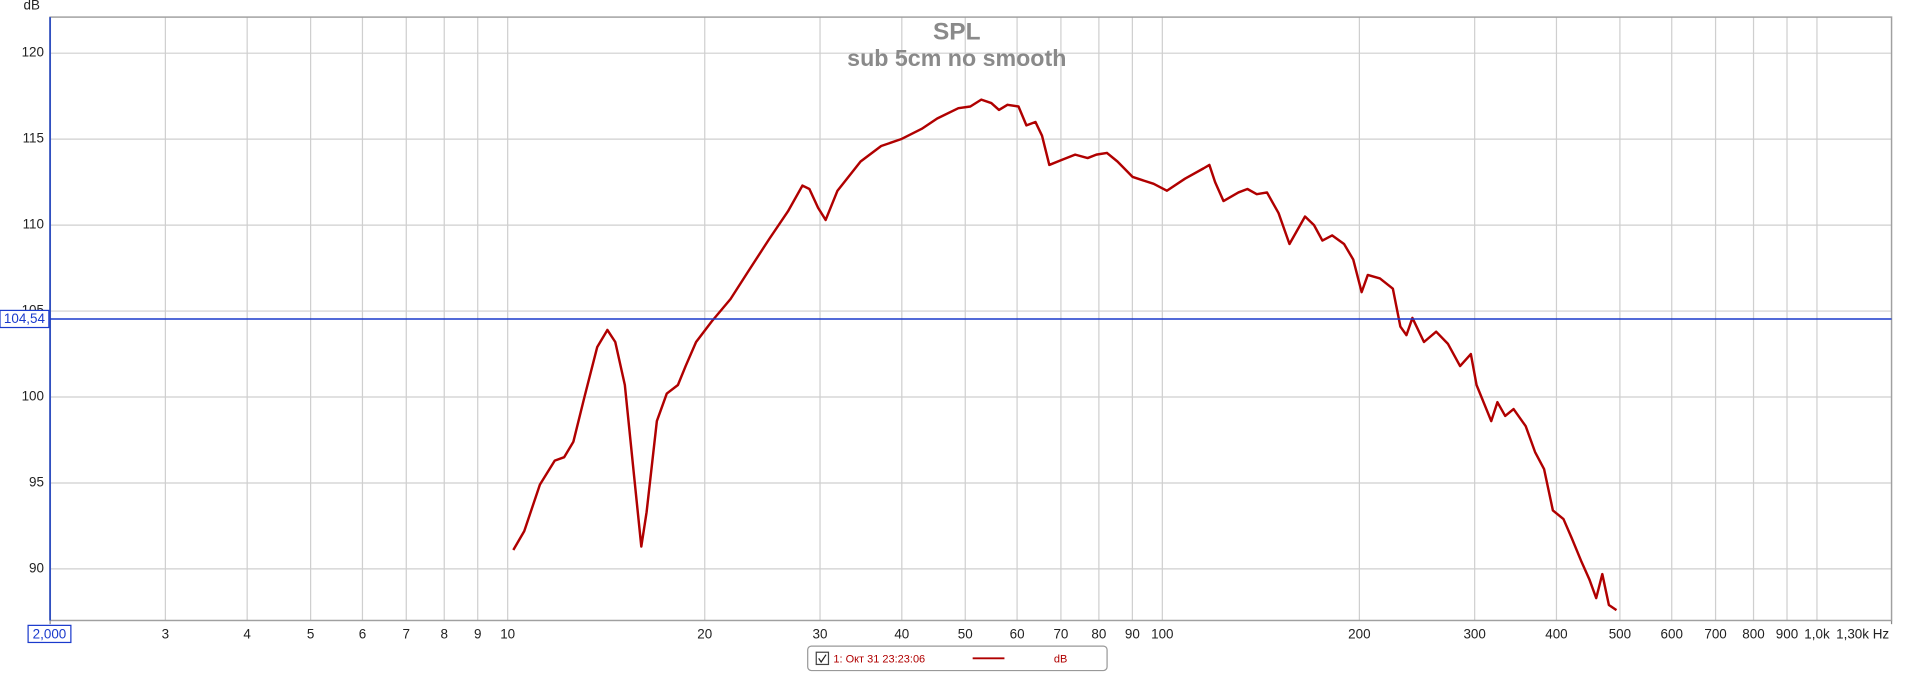  Describe the element at coordinates (1556, 634) in the screenshot. I see `x-tick-label: 400` at that location.